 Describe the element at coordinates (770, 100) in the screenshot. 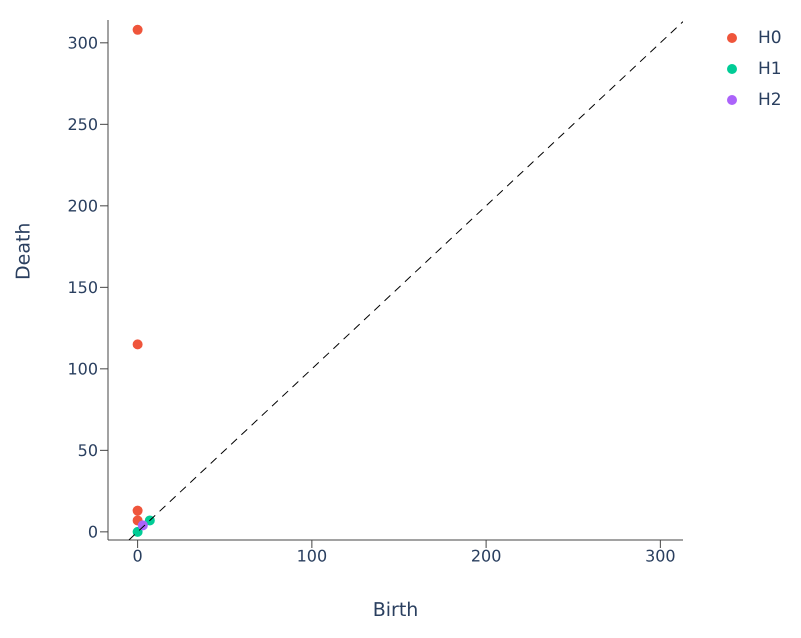

I see `legend-label: H2` at that location.